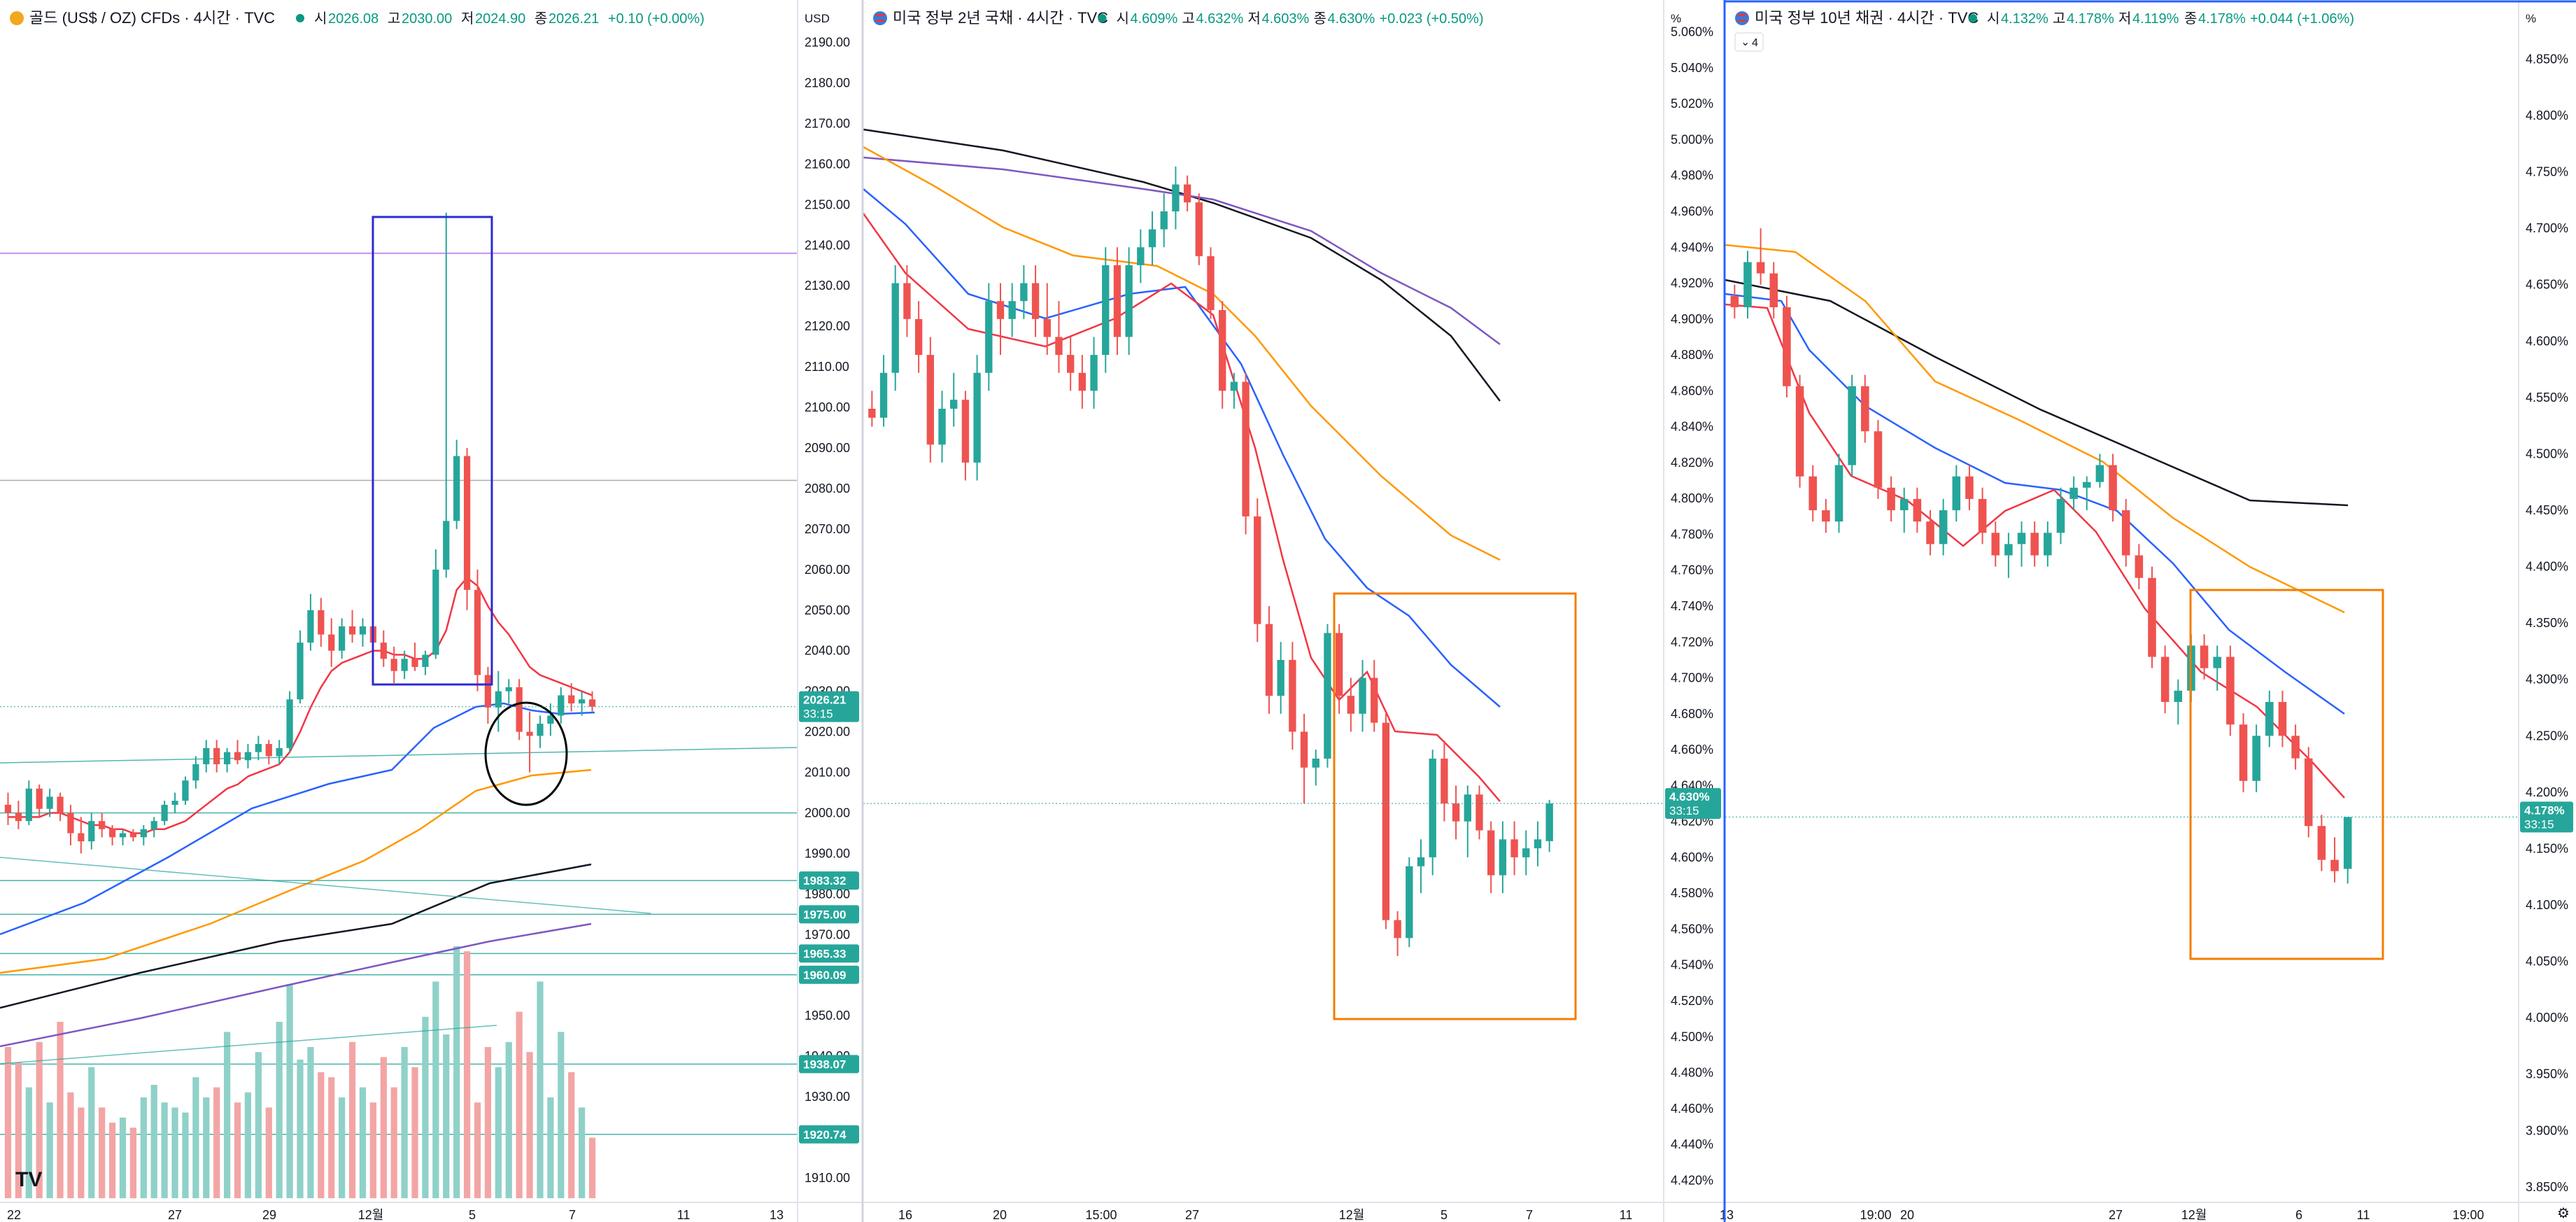  What do you see at coordinates (1000, 18) in the screenshot?
I see `symbol-title: 미국 정부 2년 국채 · 4시간 · TVC` at bounding box center [1000, 18].